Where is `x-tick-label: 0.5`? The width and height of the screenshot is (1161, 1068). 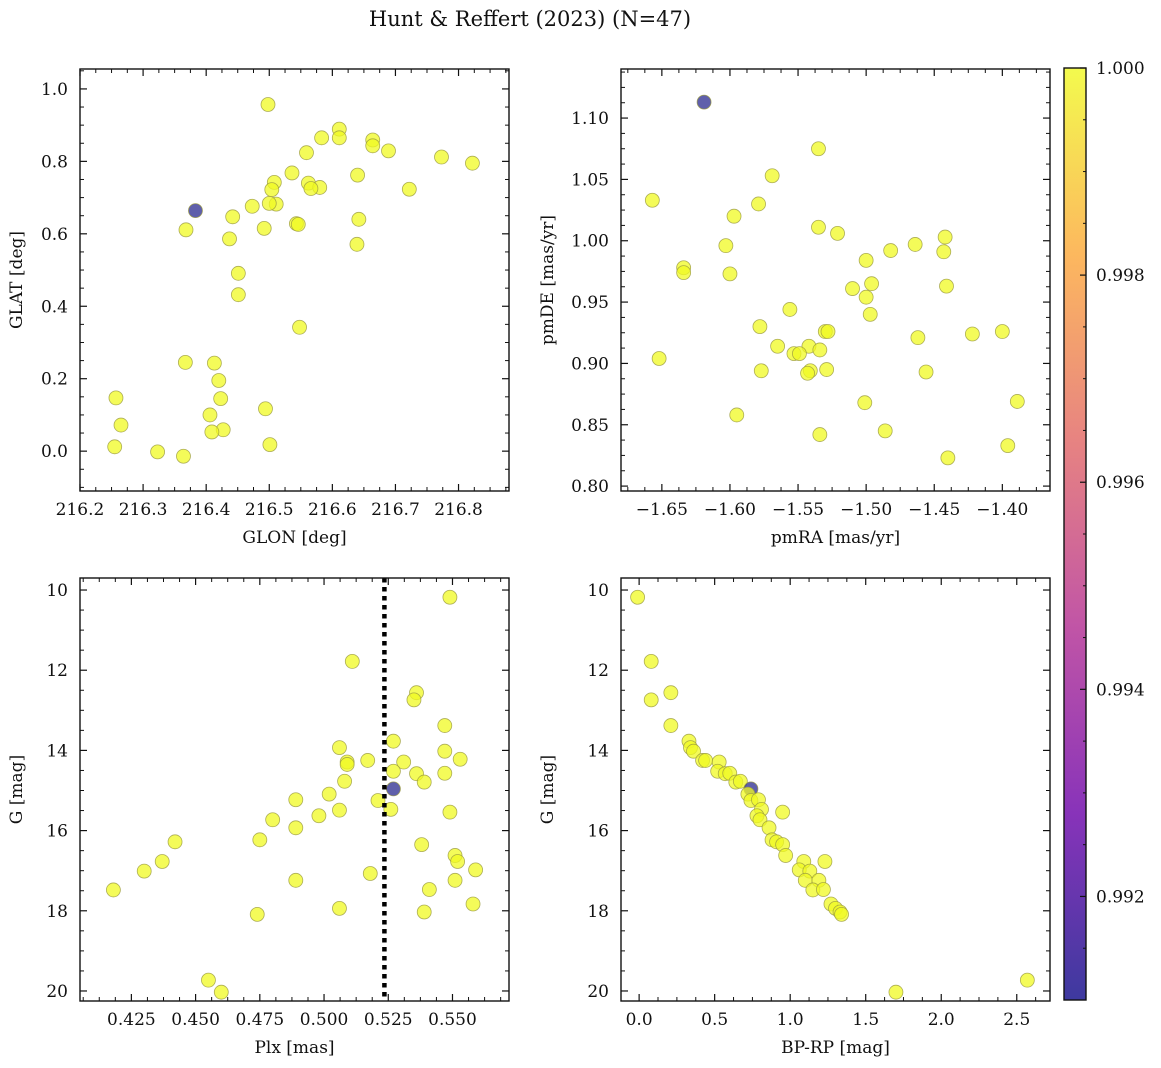
x-tick-label: 0.5 is located at coordinates (714, 1020).